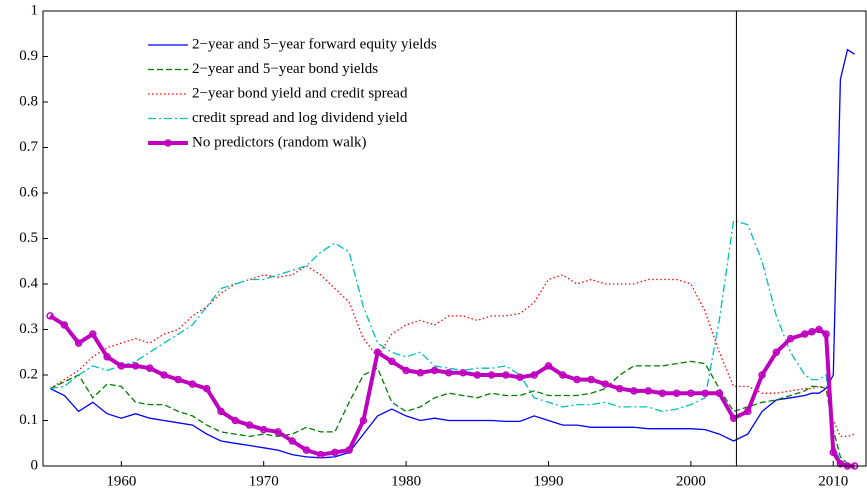  I want to click on legend-label: No predictors (random walk), so click(279, 142).